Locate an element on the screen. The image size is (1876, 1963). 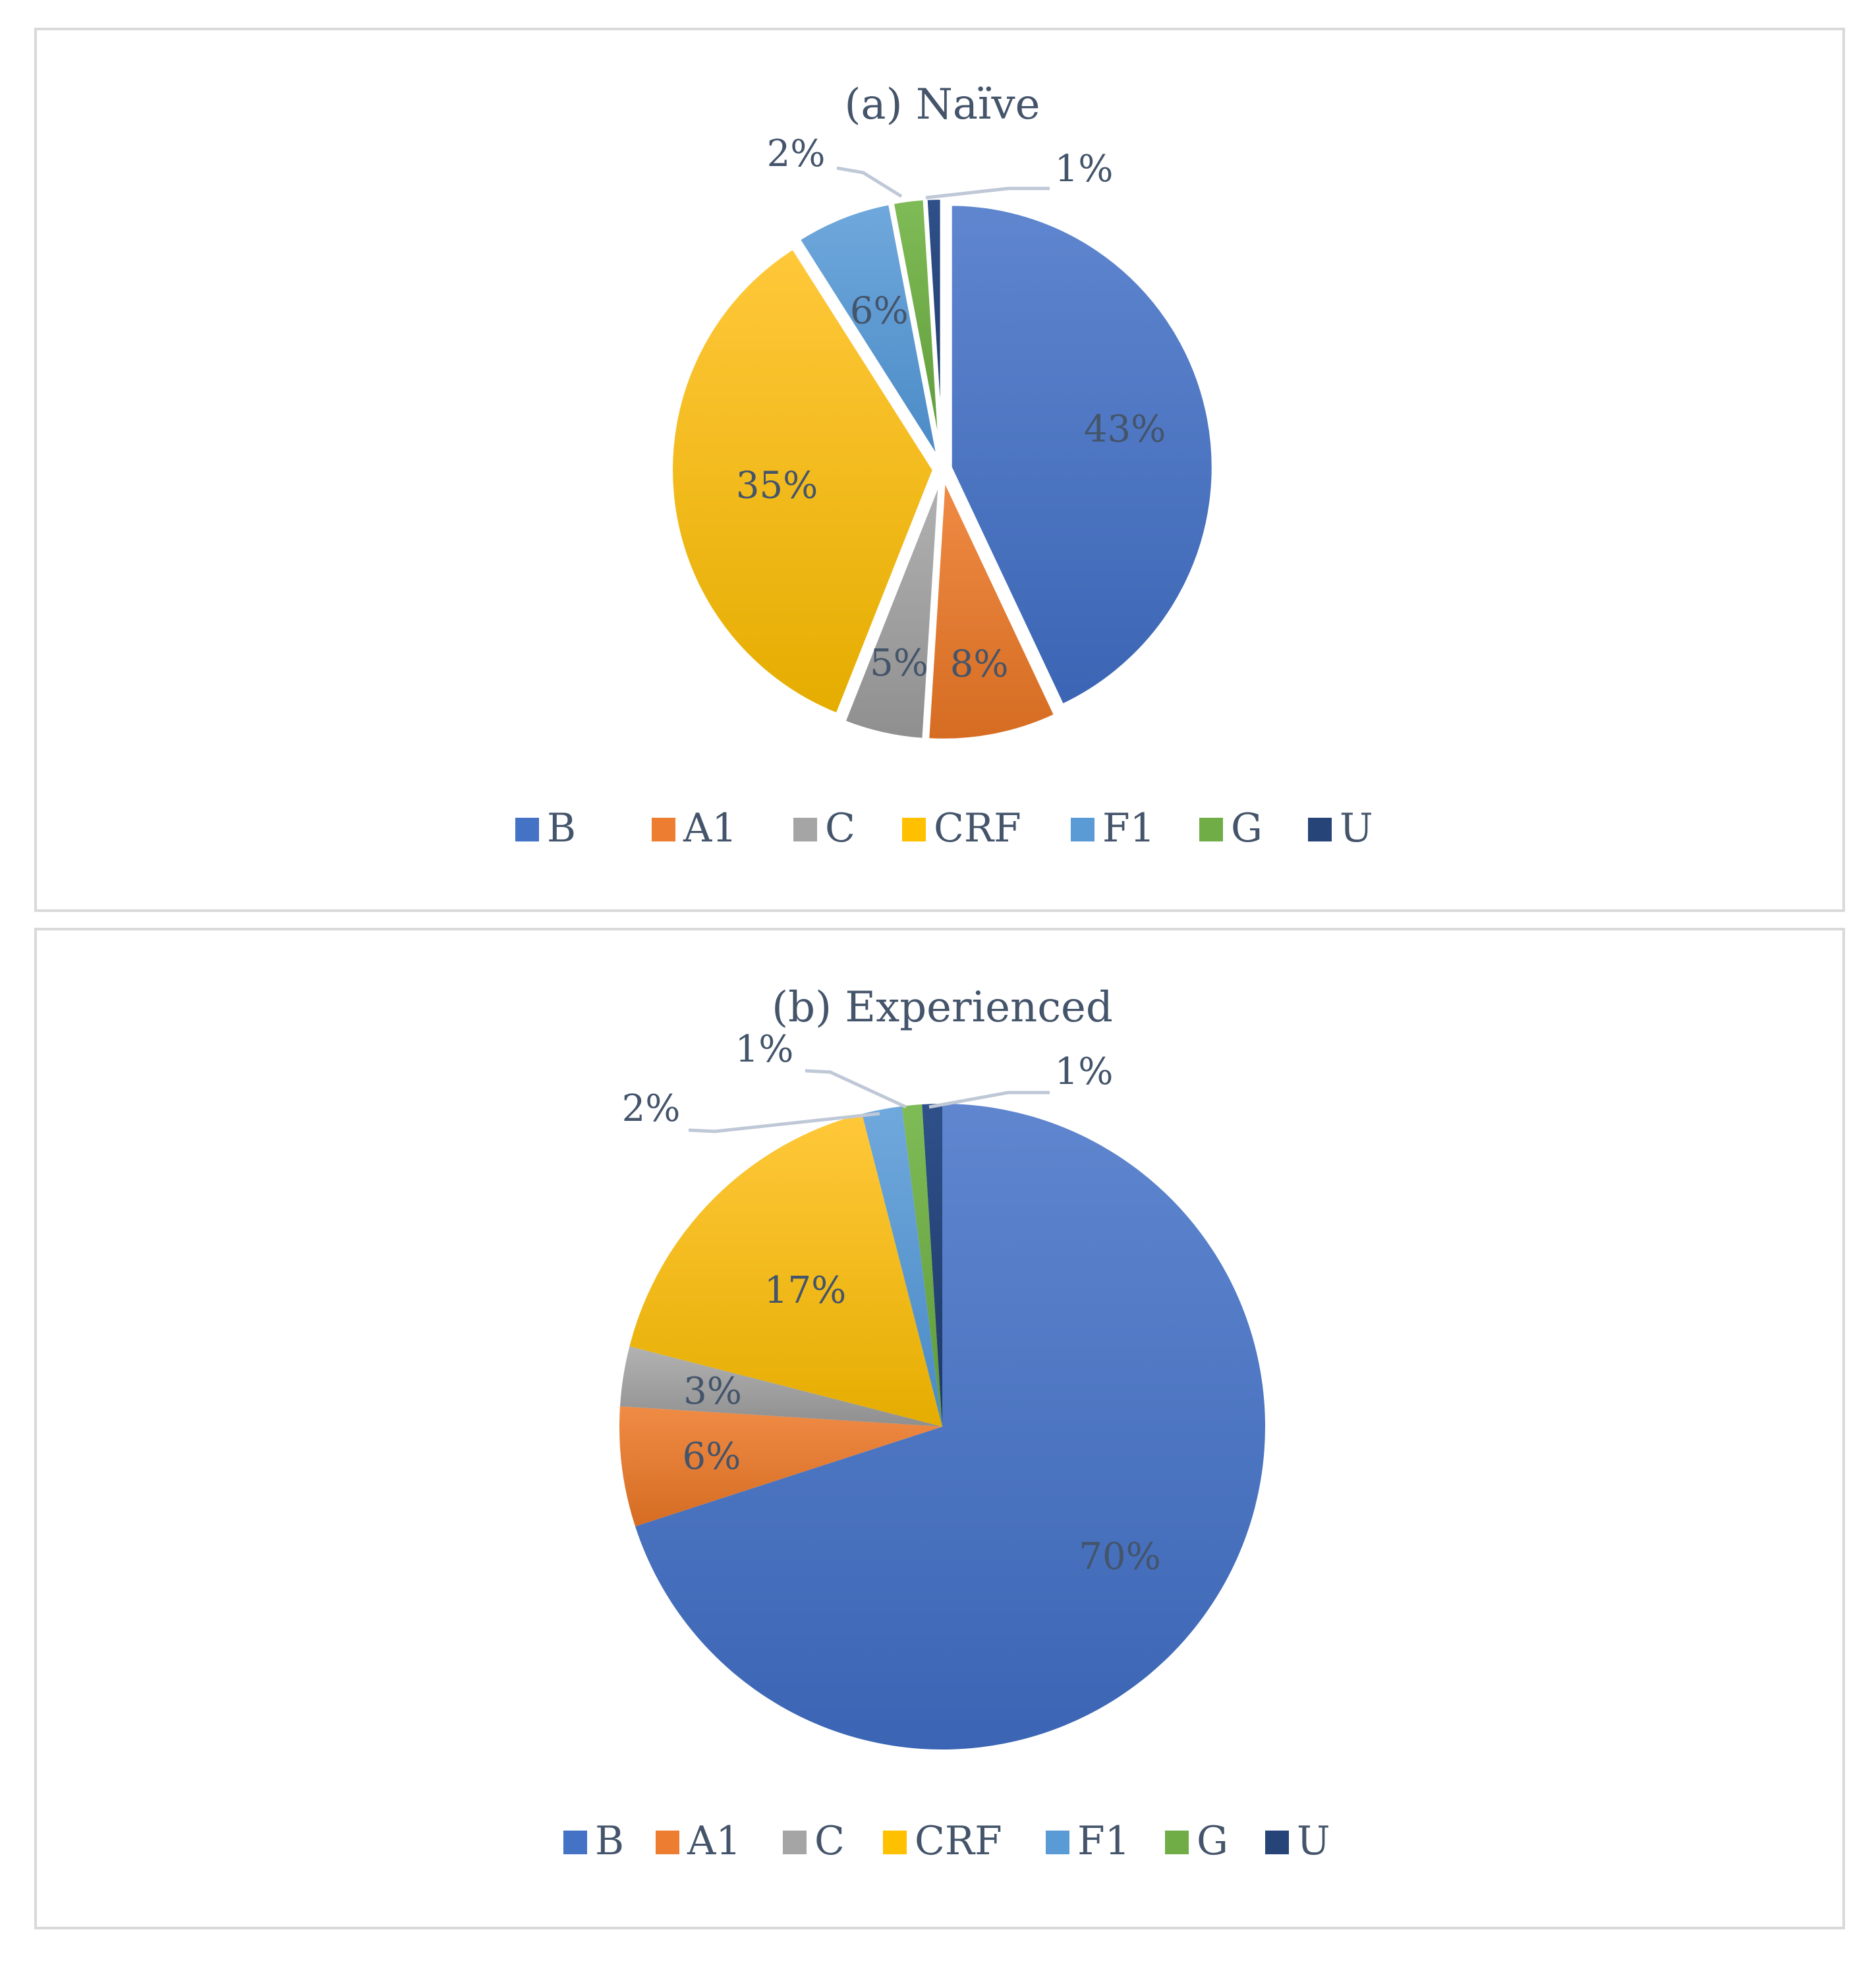
data-label: 3% is located at coordinates (712, 1391).